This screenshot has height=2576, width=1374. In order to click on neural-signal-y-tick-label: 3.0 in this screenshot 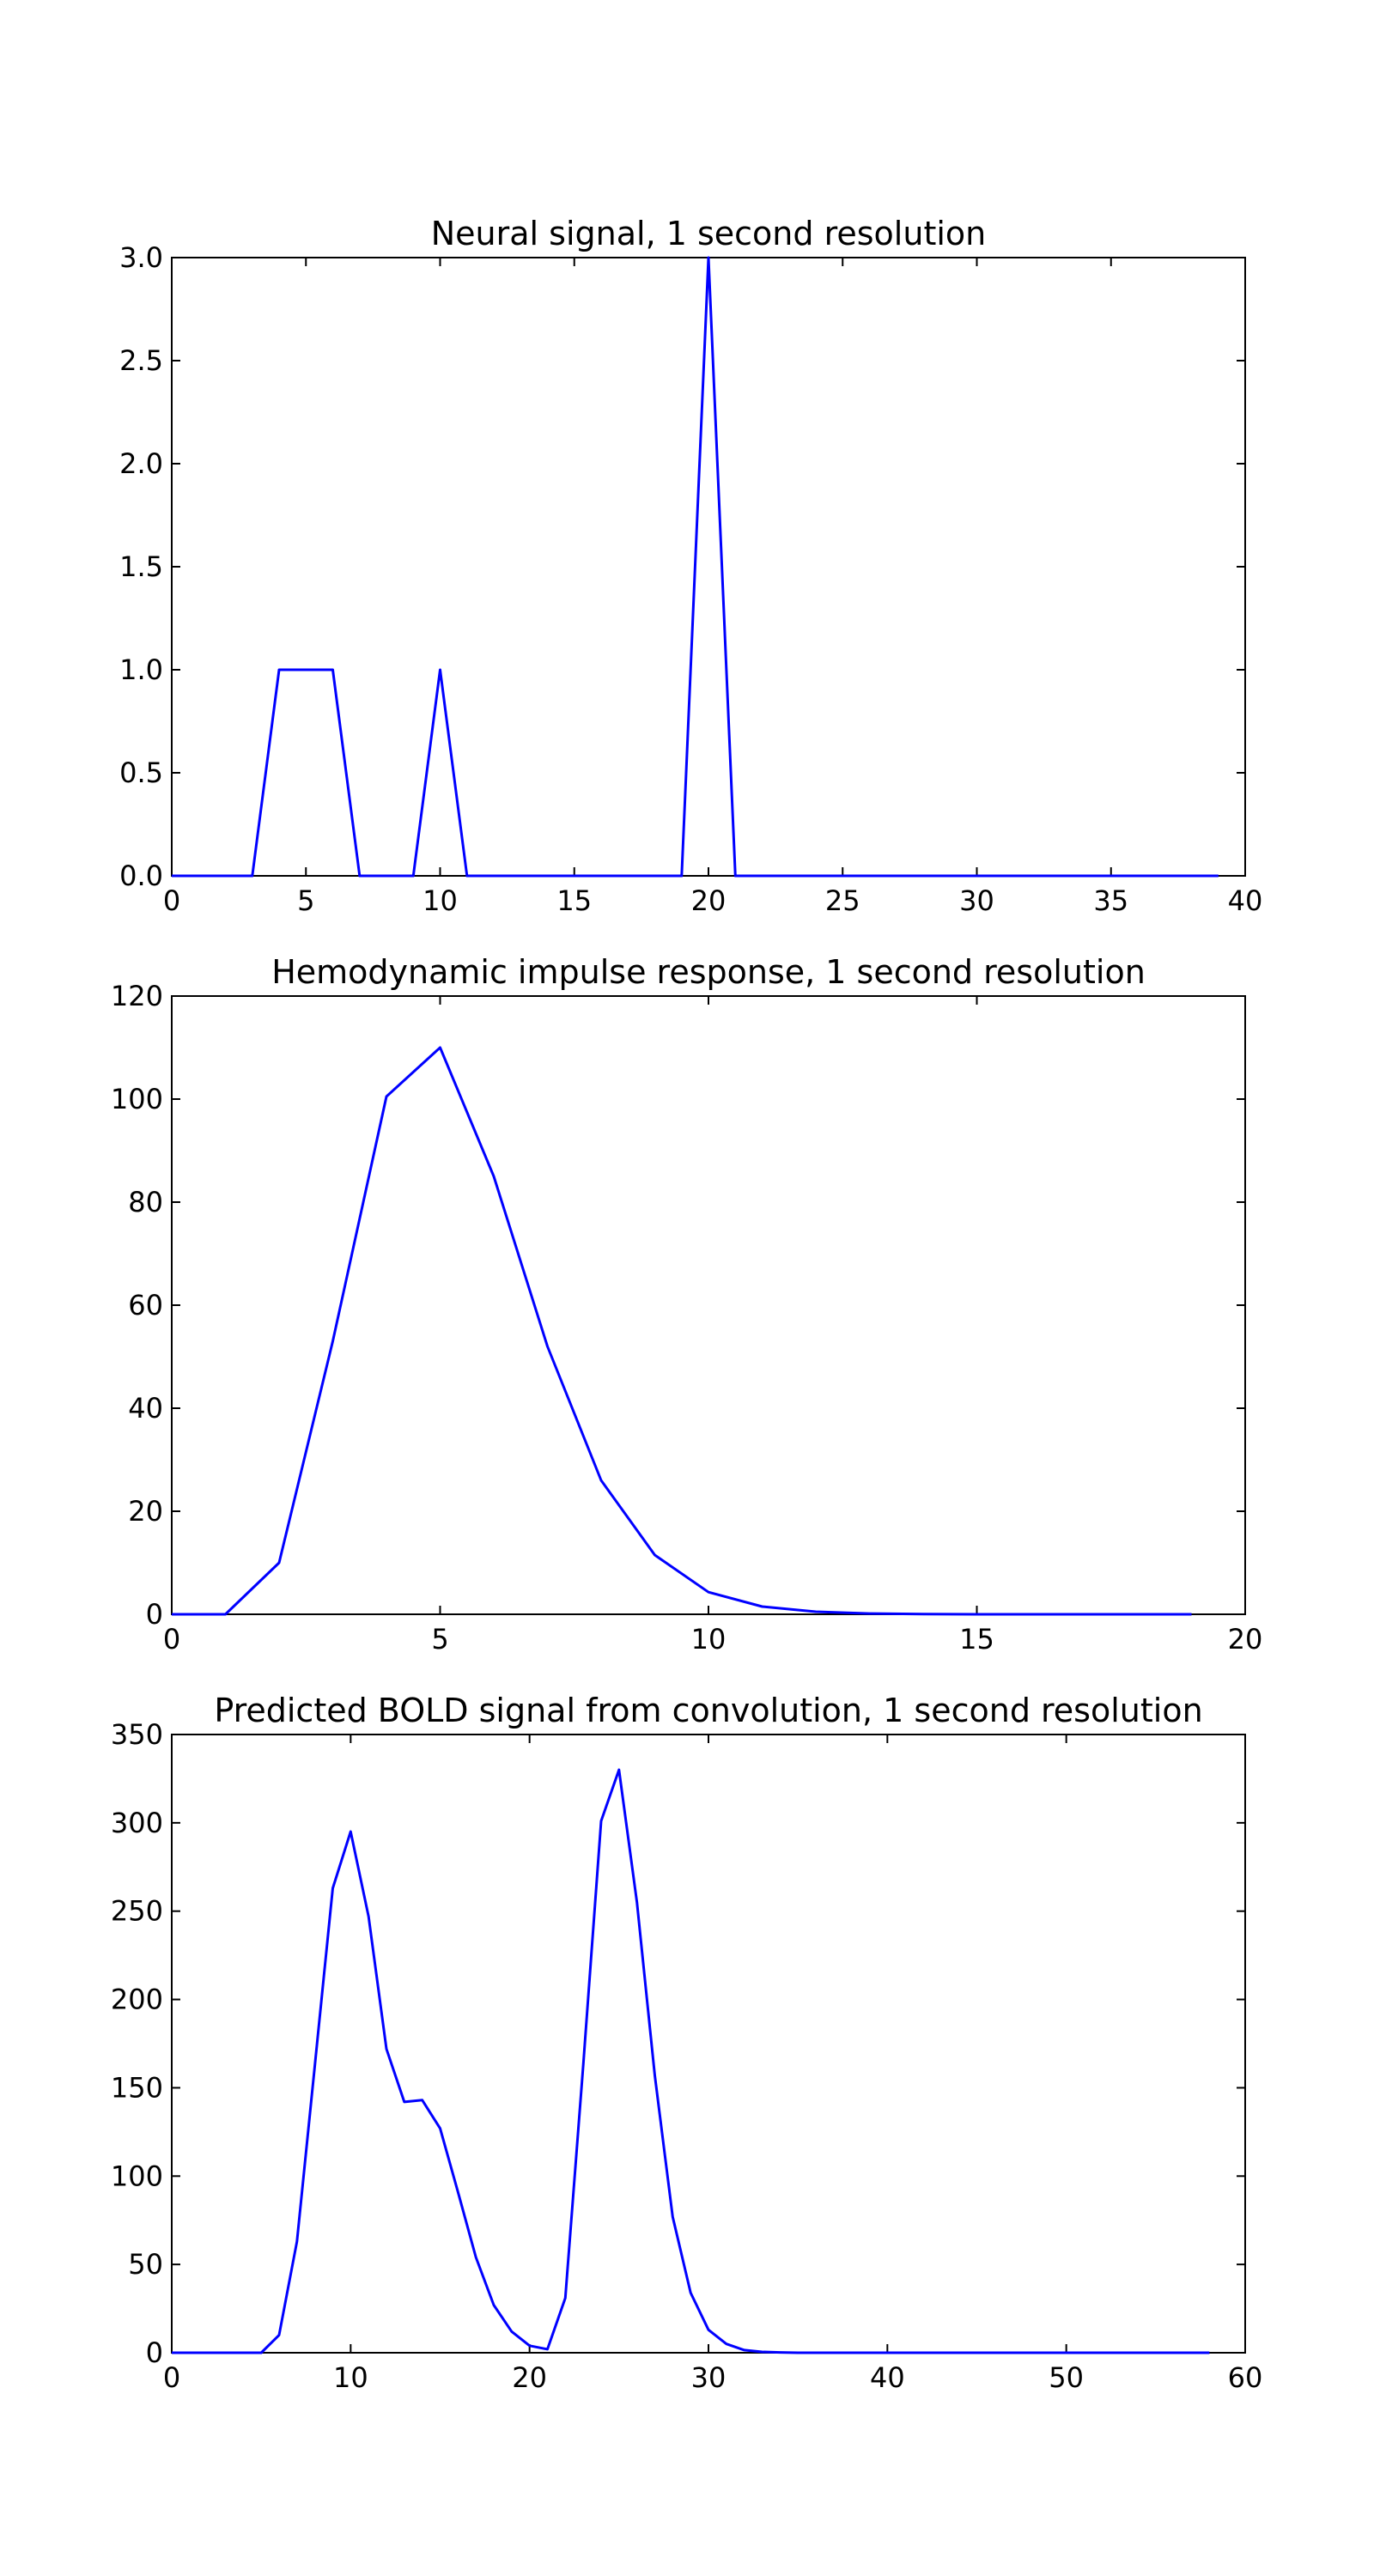, I will do `click(141, 258)`.